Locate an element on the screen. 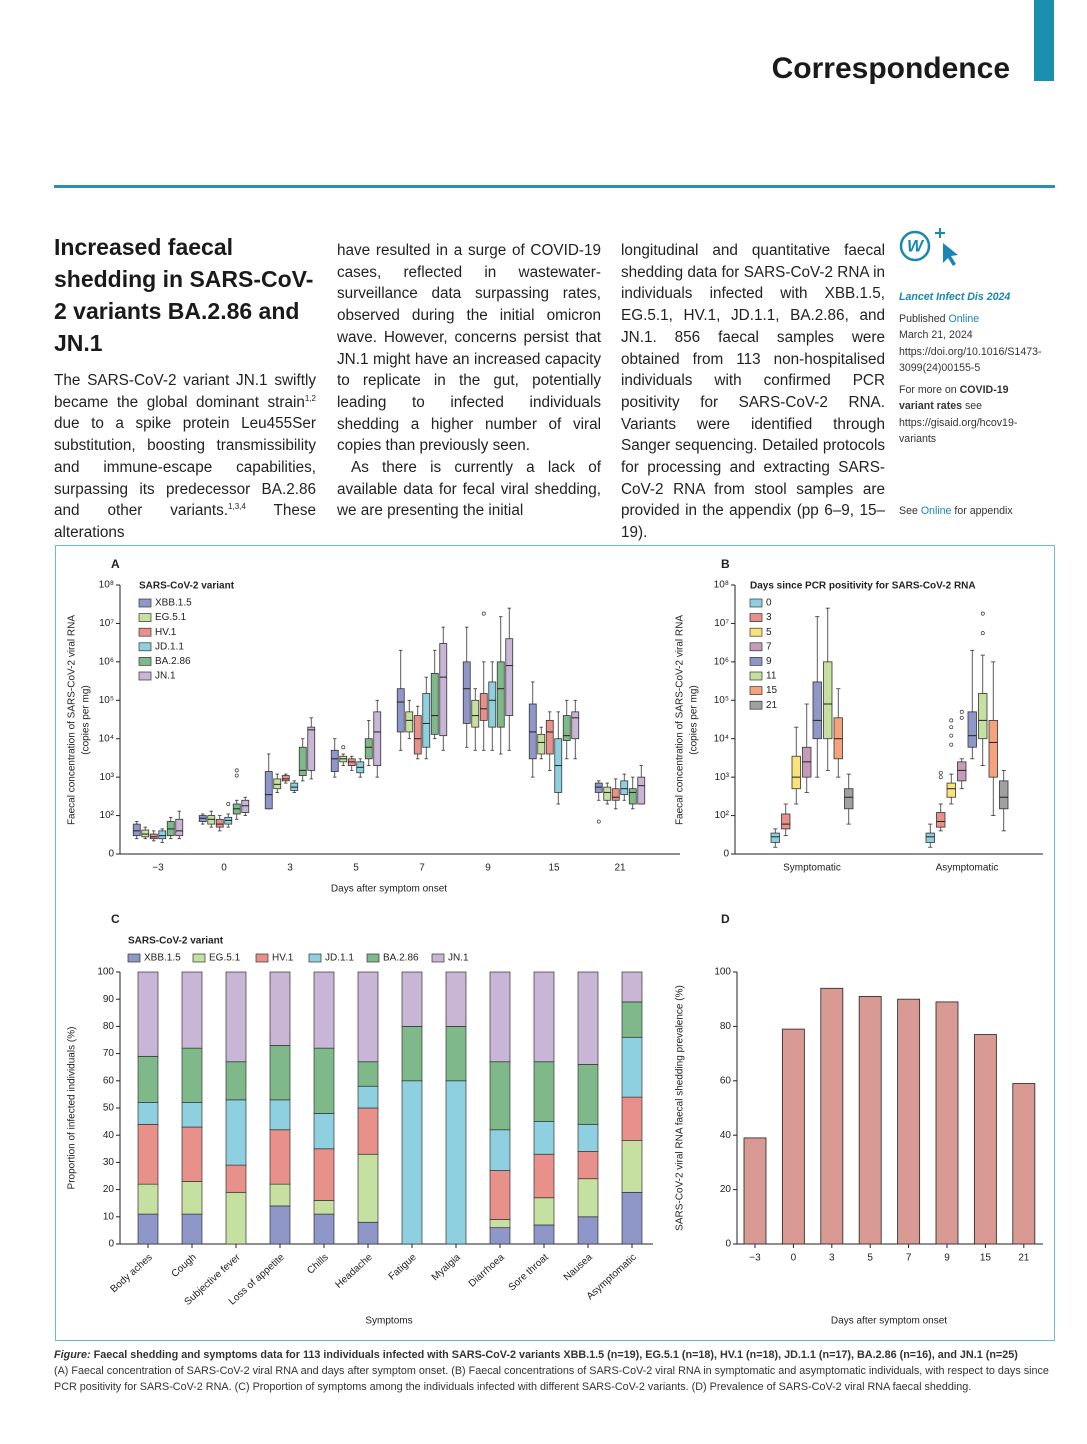  legend-label: JD.1.1 is located at coordinates (169, 646).